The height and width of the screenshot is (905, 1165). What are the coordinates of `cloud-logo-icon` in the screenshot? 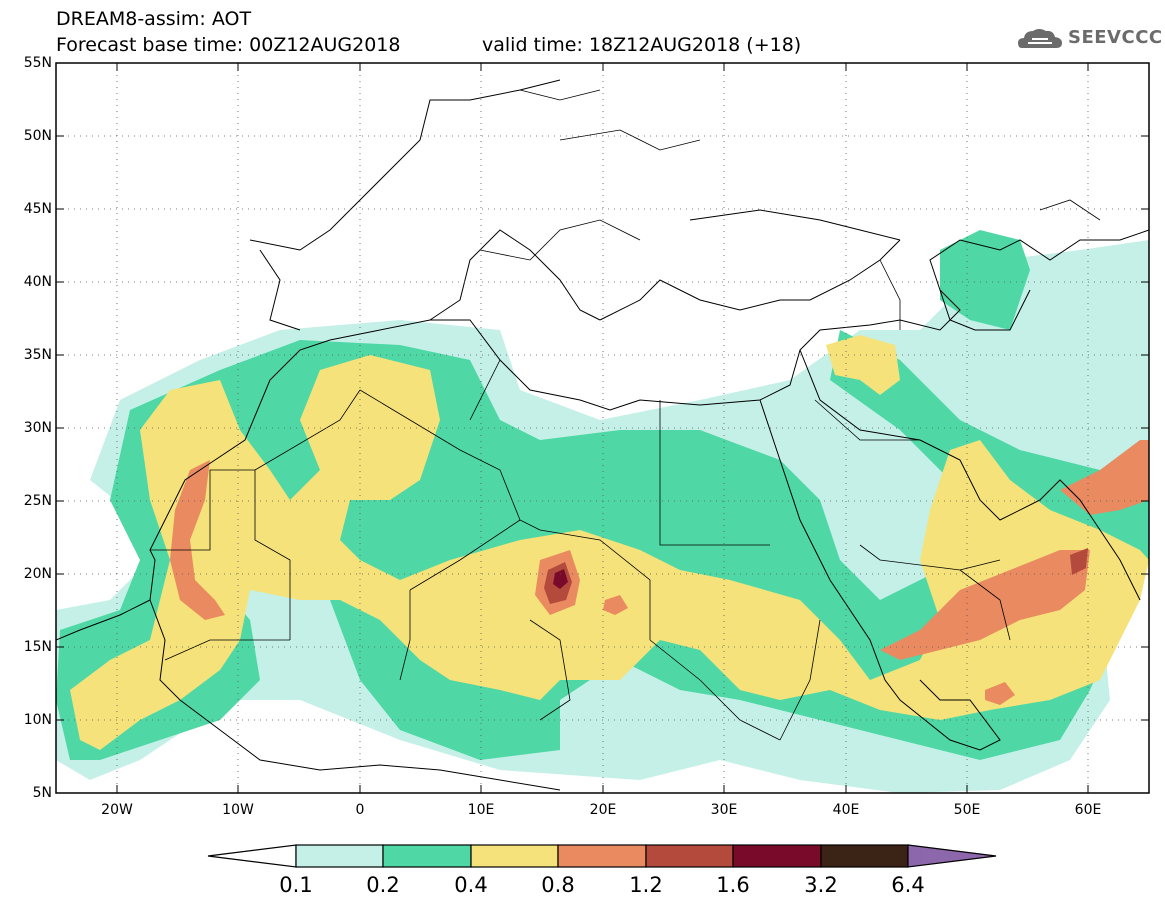 It's located at (1040, 38).